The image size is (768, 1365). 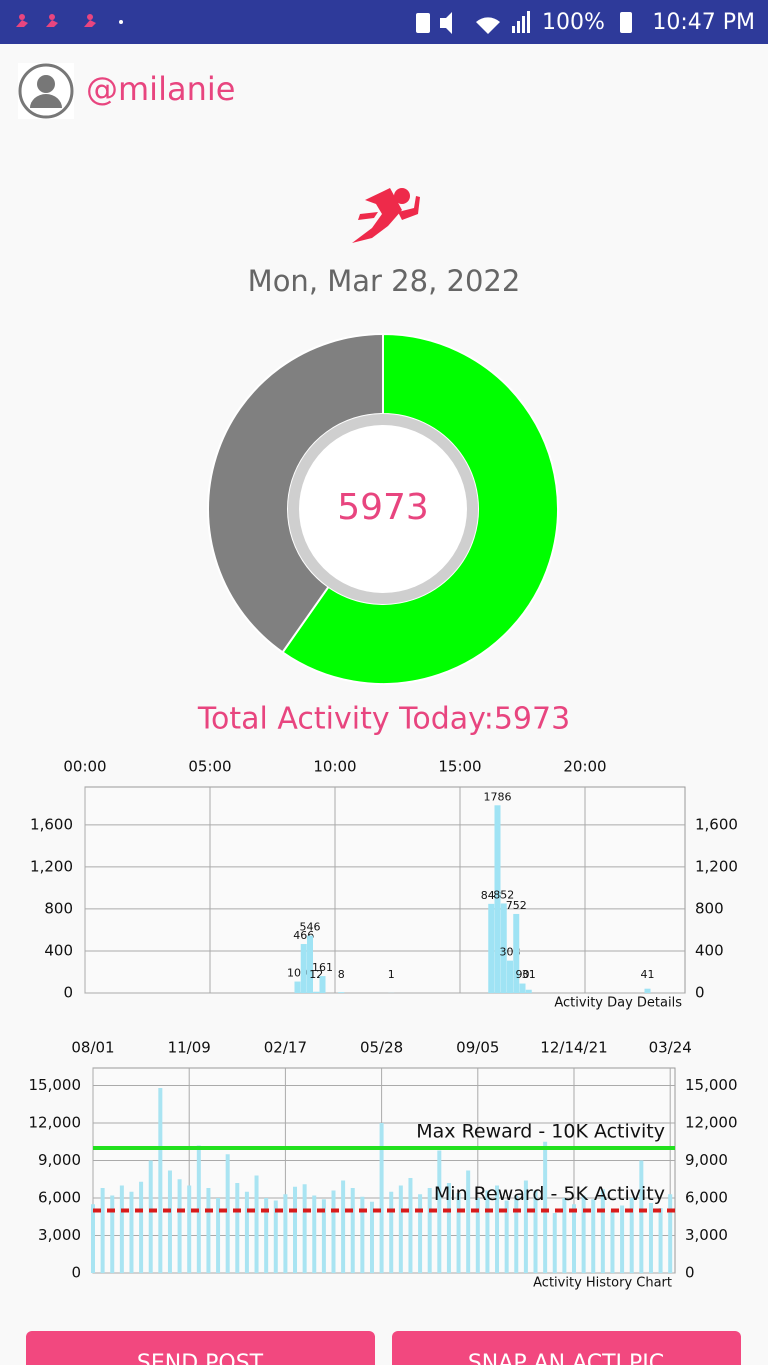 What do you see at coordinates (384, 22) in the screenshot?
I see `status-bar` at bounding box center [384, 22].